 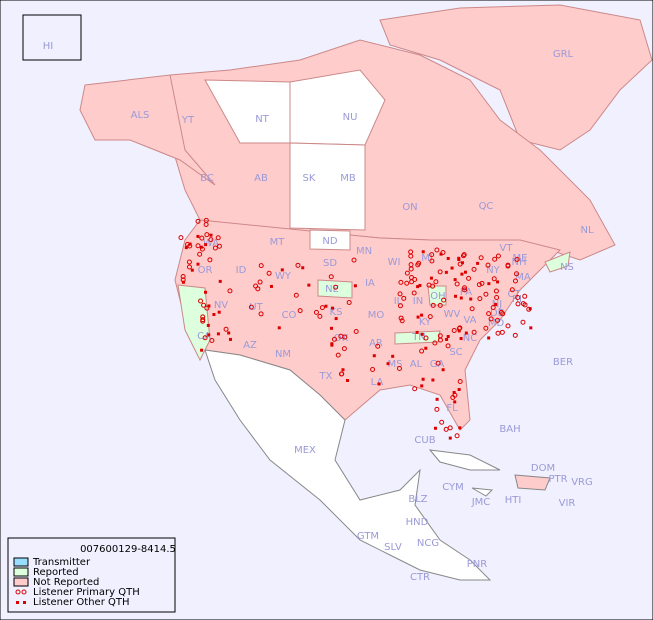 I want to click on reported-tn, so click(x=417, y=337).